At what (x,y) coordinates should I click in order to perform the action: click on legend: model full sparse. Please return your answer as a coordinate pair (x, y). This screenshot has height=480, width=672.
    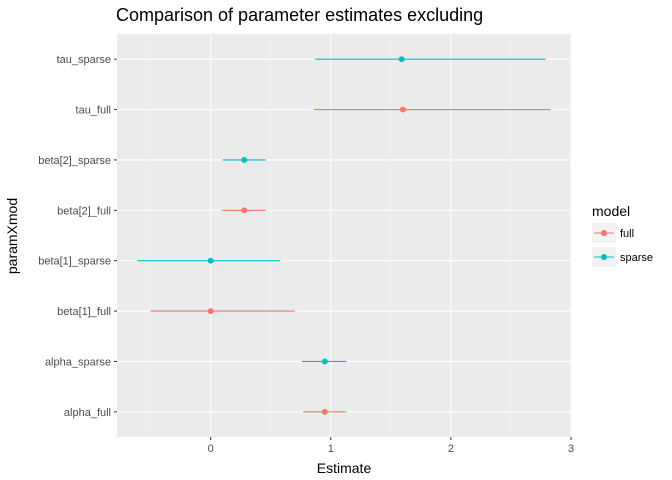
    Looking at the image, I should click on (622, 235).